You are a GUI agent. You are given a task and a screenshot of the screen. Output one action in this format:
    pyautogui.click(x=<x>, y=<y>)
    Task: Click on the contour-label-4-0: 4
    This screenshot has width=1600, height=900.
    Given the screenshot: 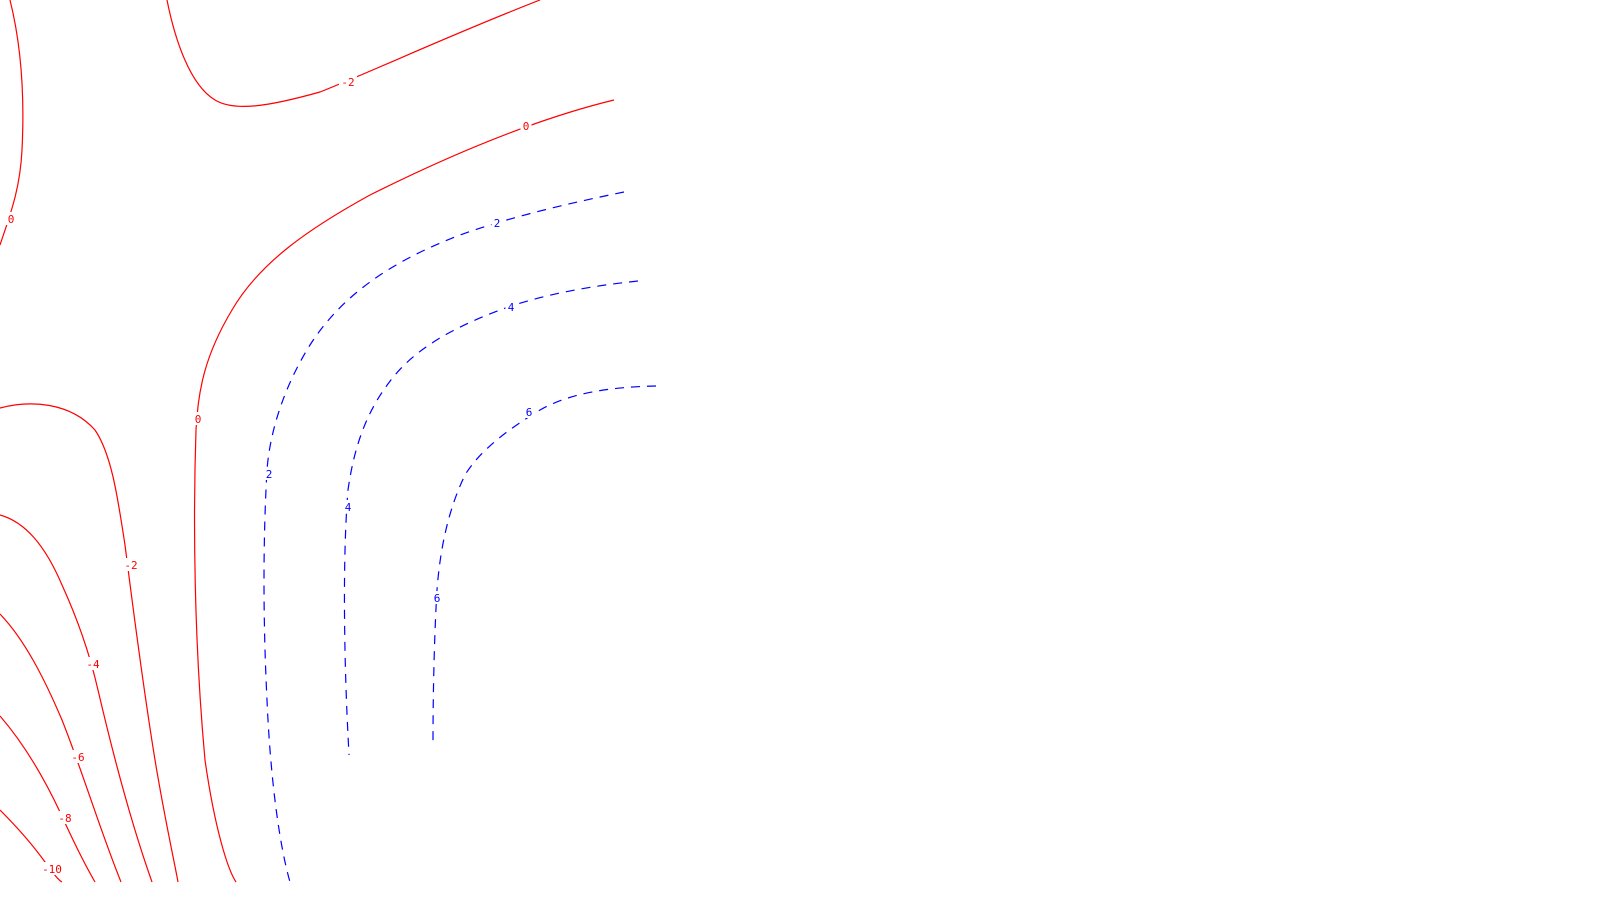 What is the action you would take?
    pyautogui.click(x=511, y=307)
    